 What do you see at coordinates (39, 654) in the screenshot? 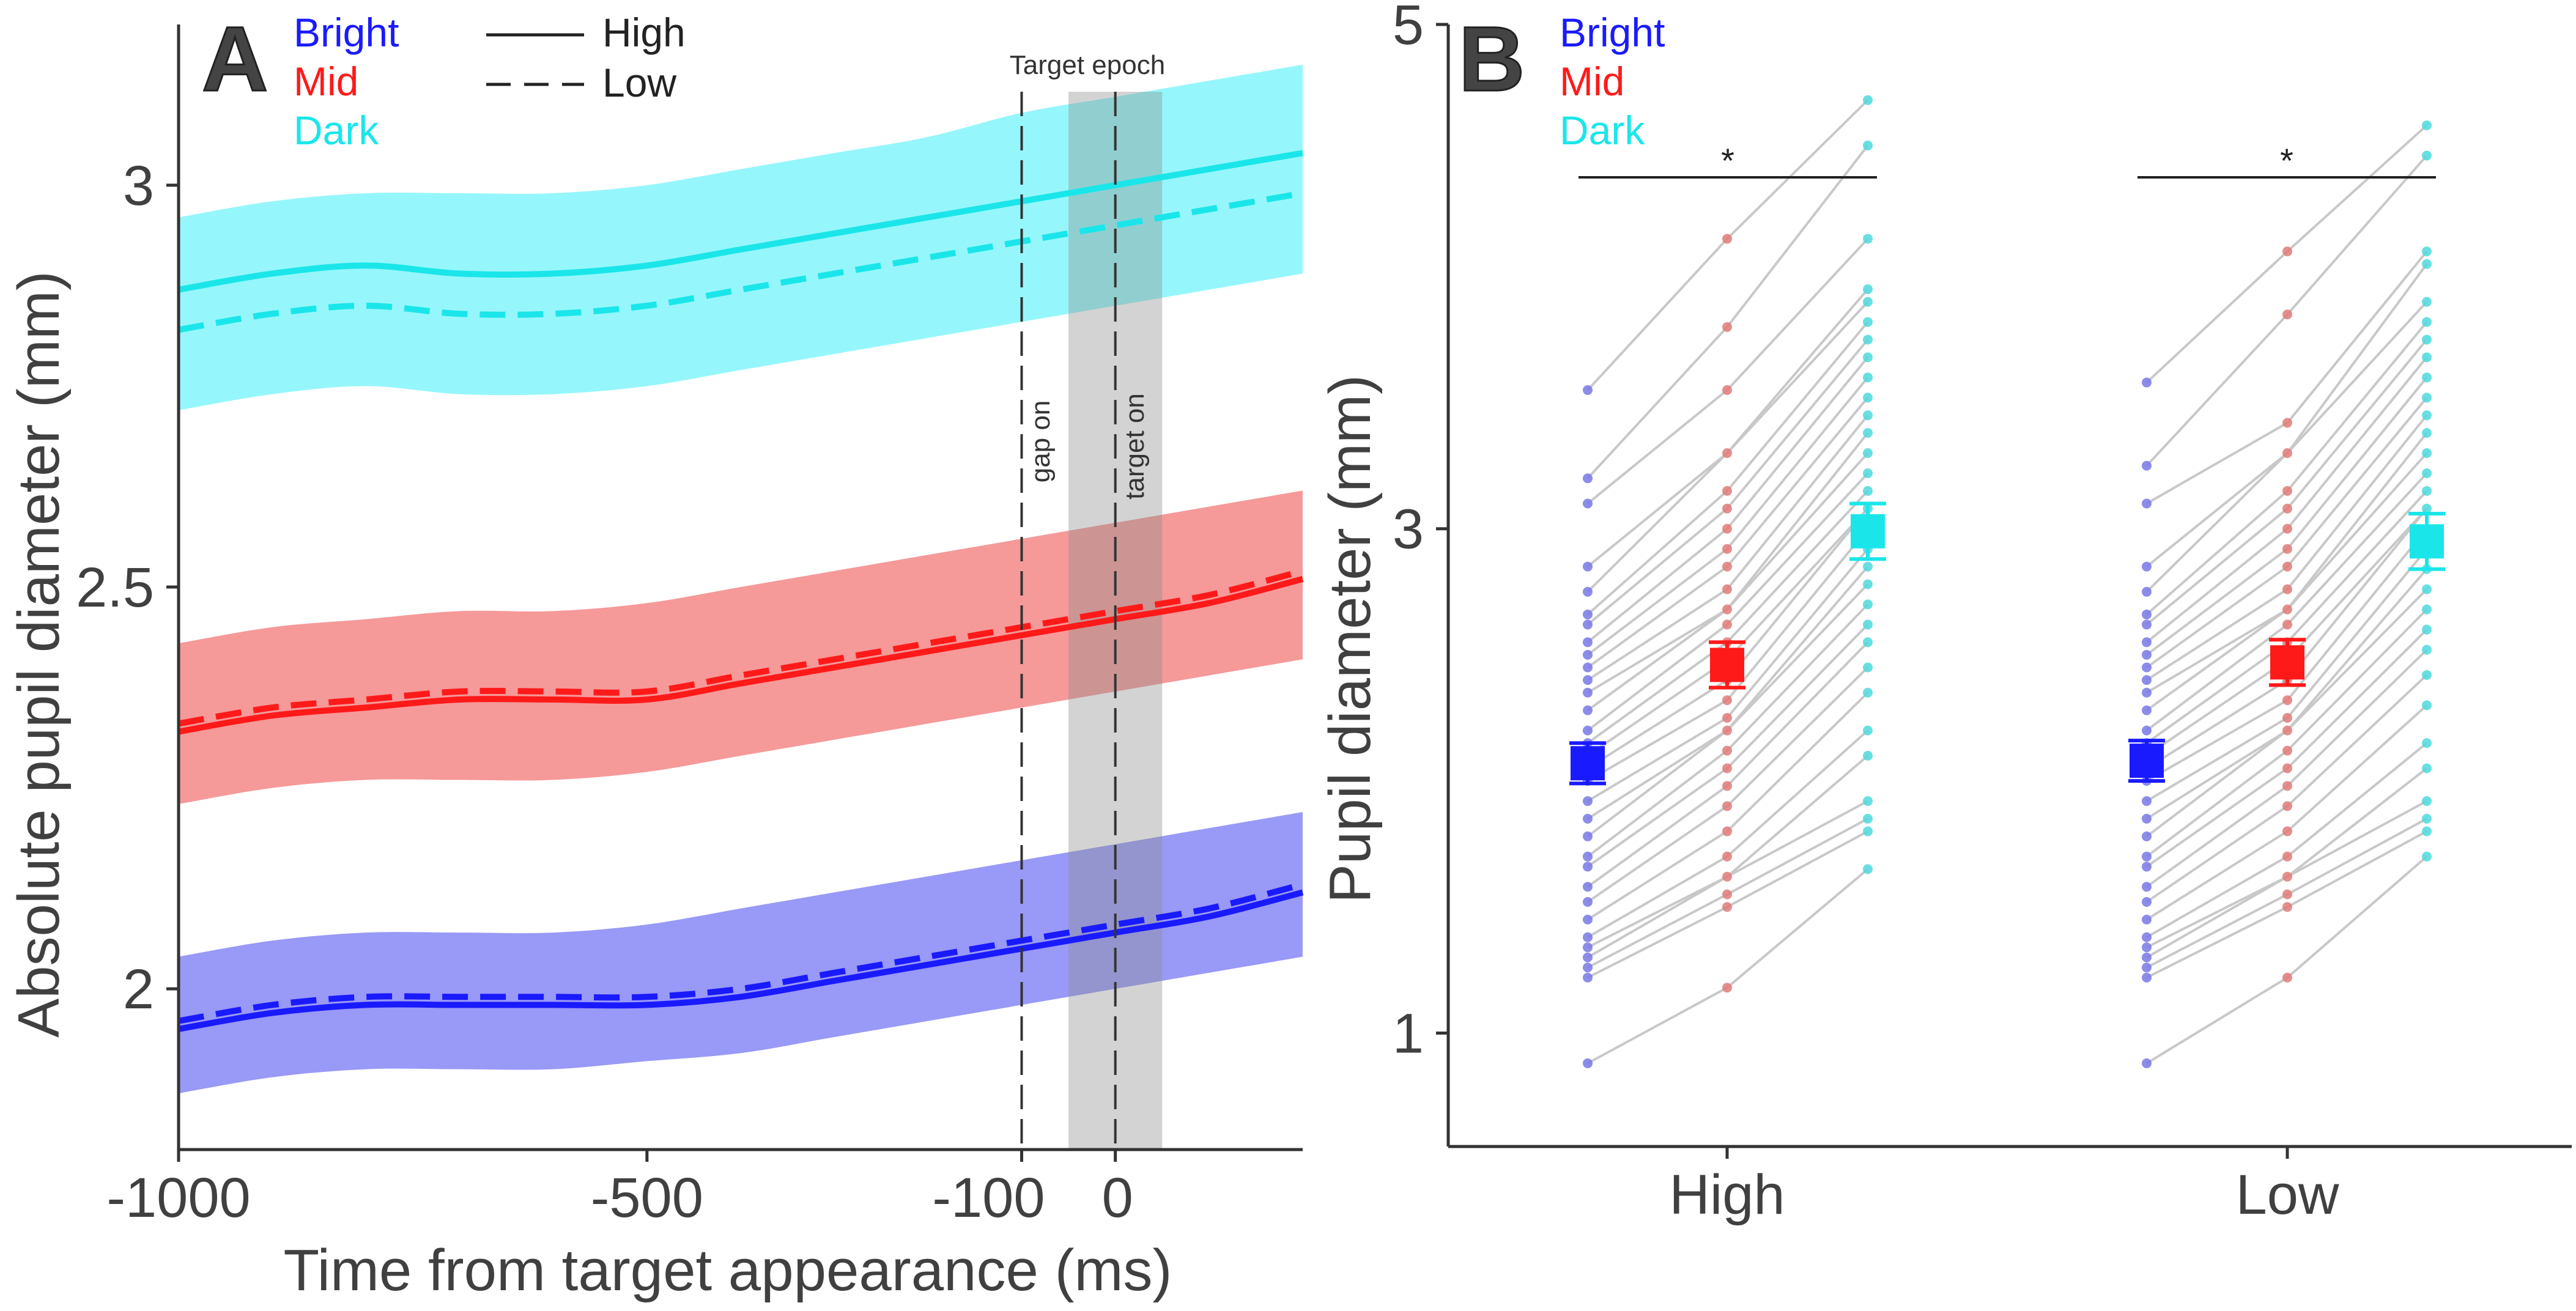
I see `y-axis-label-a: Absolute pupil diameter (mm)` at bounding box center [39, 654].